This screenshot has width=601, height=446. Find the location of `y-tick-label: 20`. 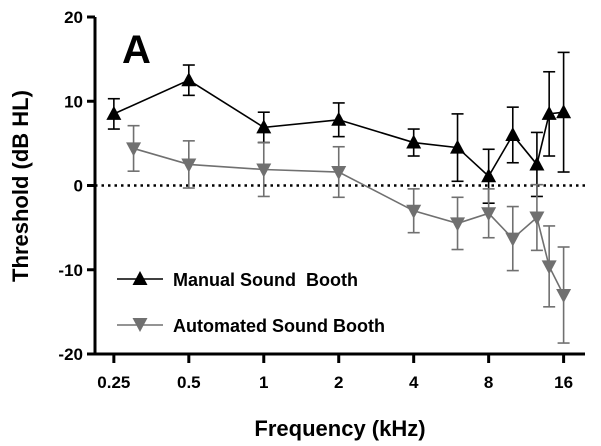

y-tick-label: 20 is located at coordinates (73, 17).